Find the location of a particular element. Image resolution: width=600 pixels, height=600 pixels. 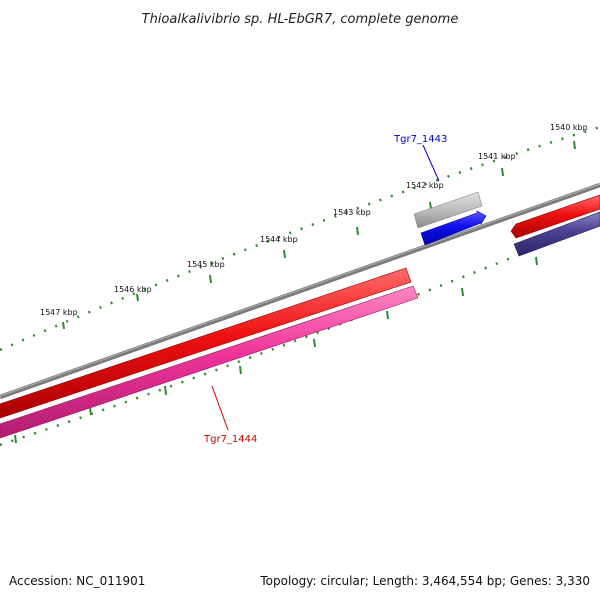

tick-label-1543: 1543 kbp is located at coordinates (352, 212).